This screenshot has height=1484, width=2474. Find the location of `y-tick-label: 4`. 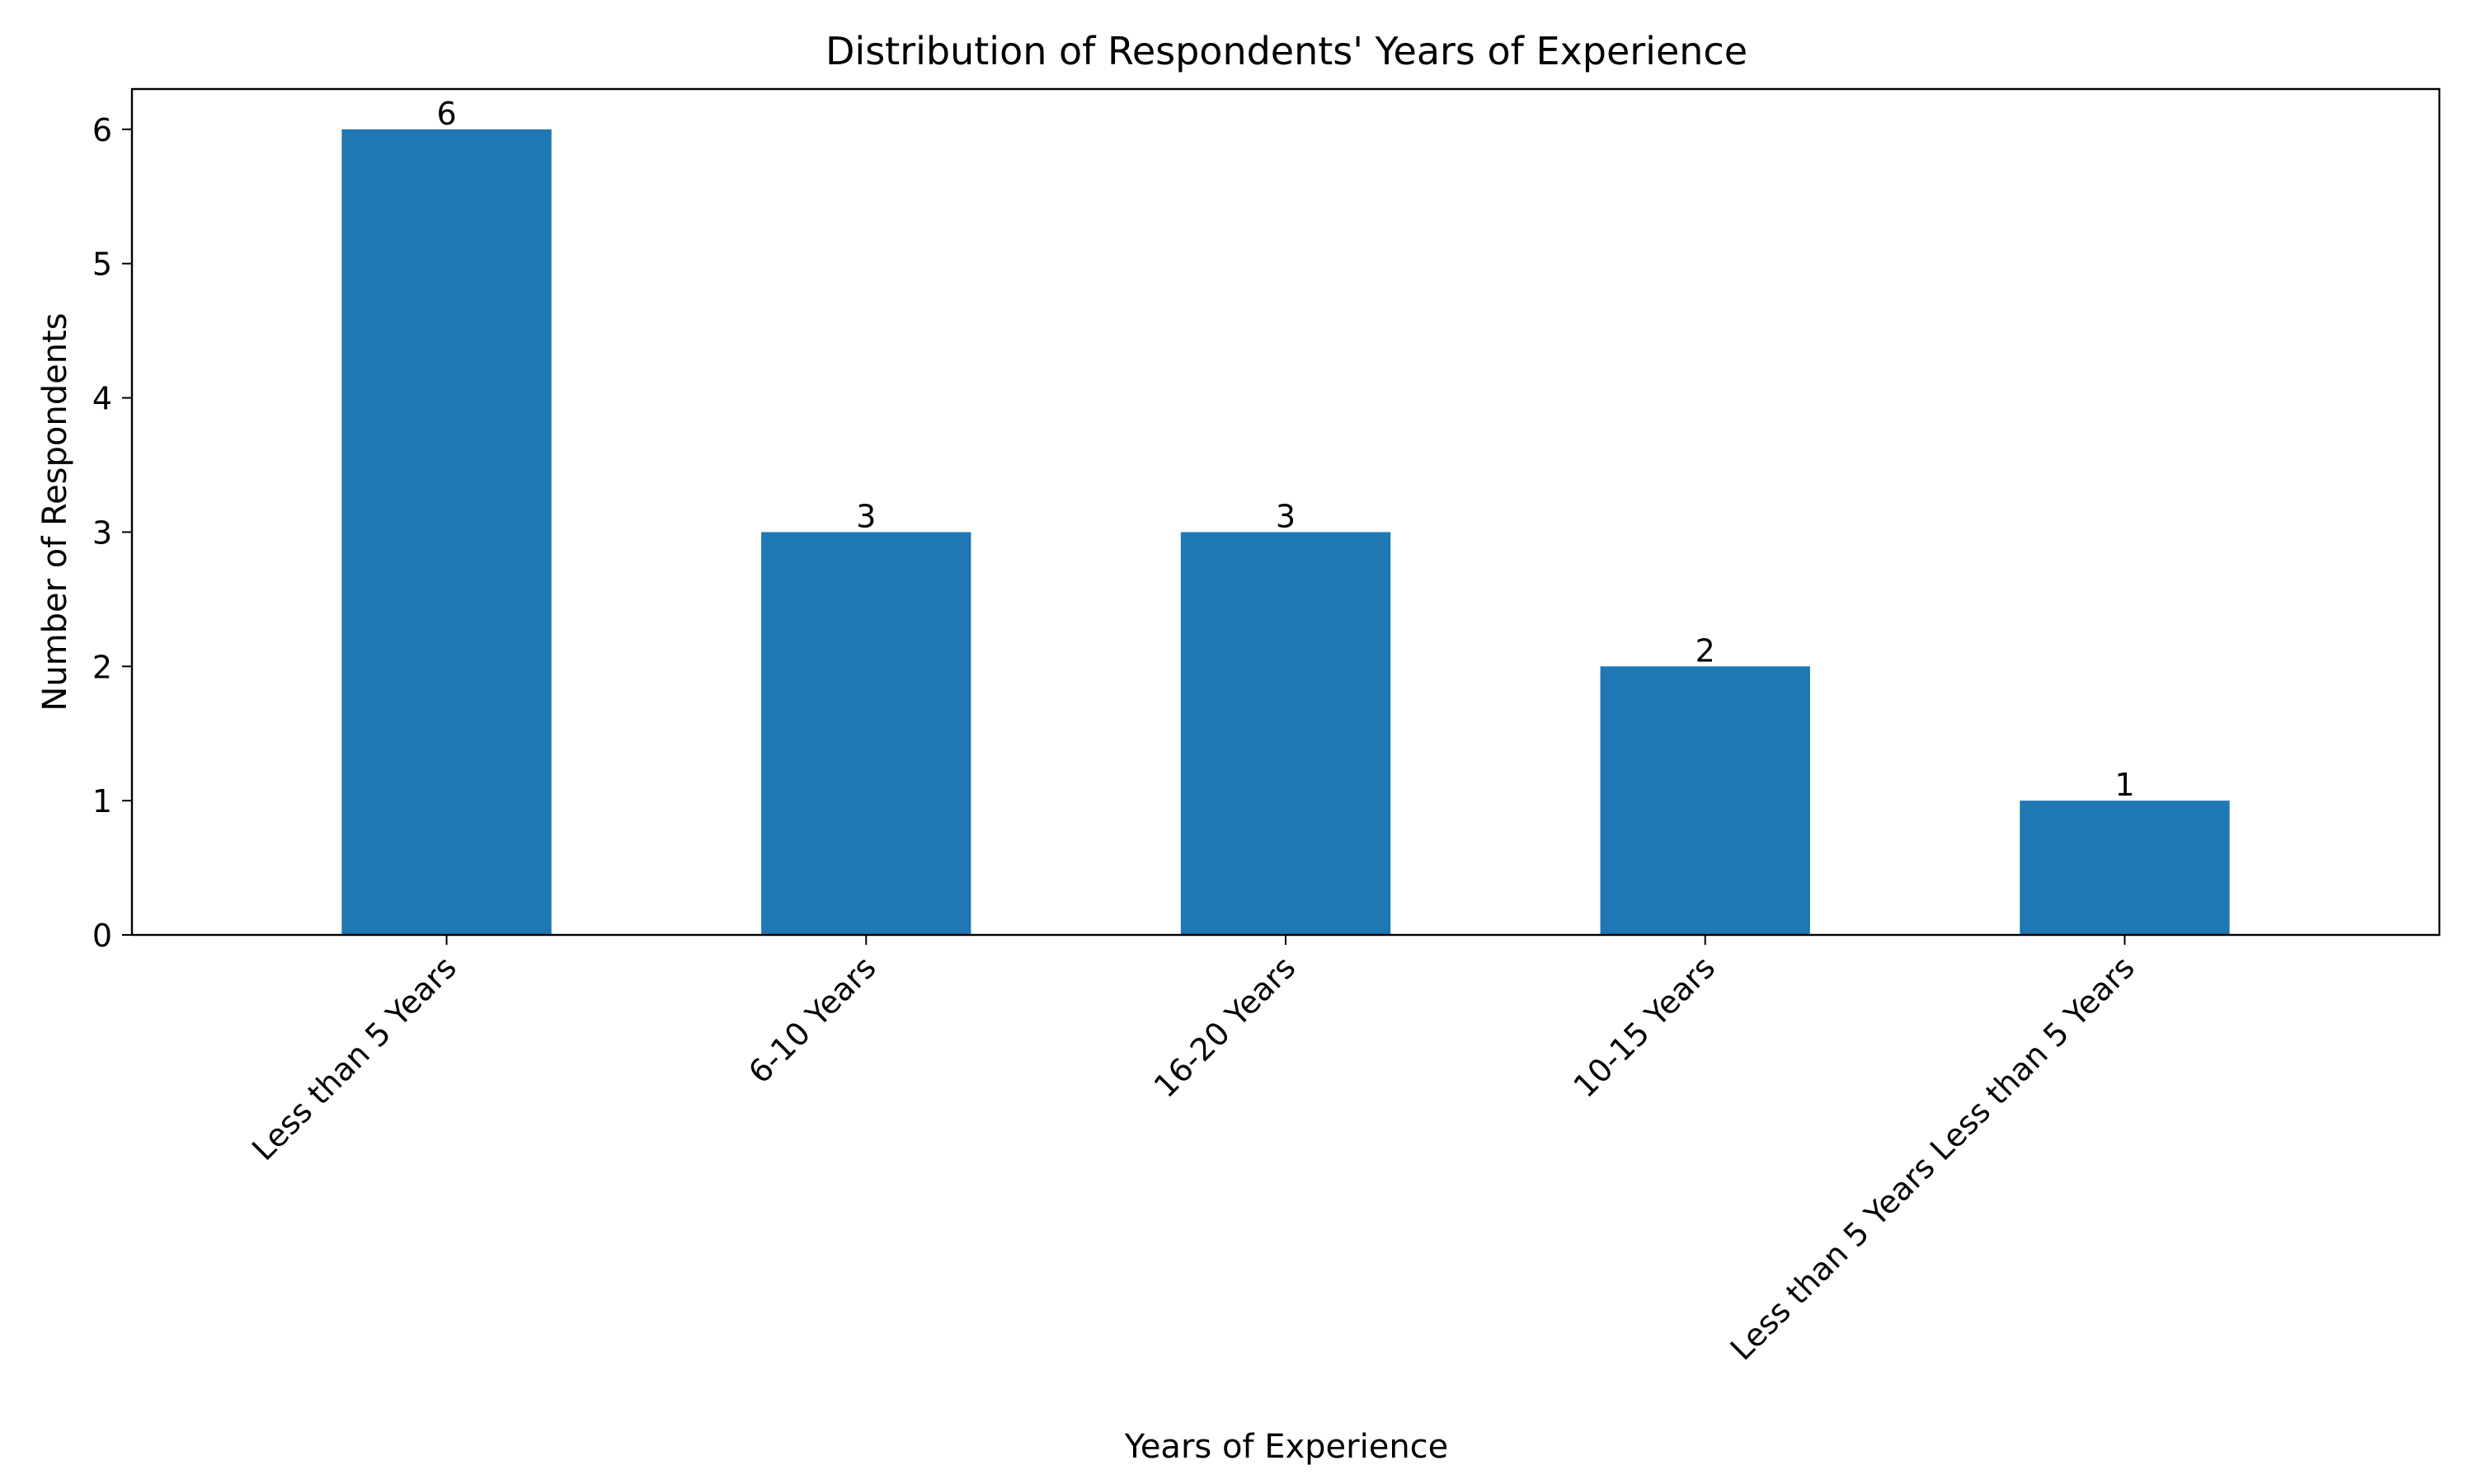

y-tick-label: 4 is located at coordinates (102, 399).